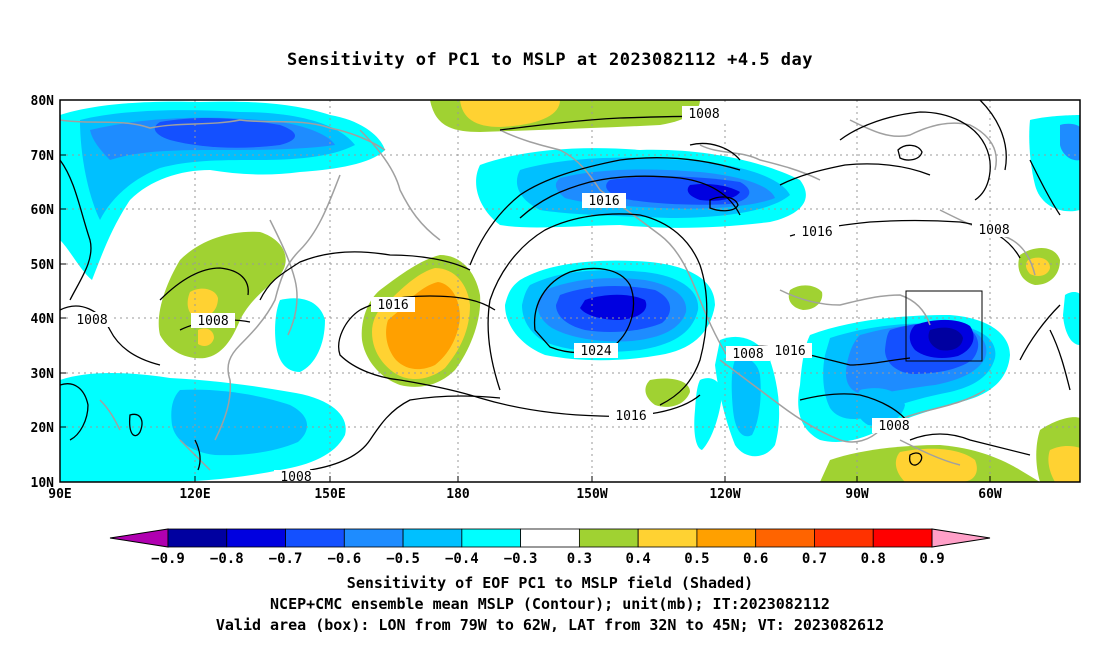  Describe the element at coordinates (43, 292) in the screenshot. I see `latitude-labels: 80N 70N 60N 50N 40N 30N 20N 10N` at that location.